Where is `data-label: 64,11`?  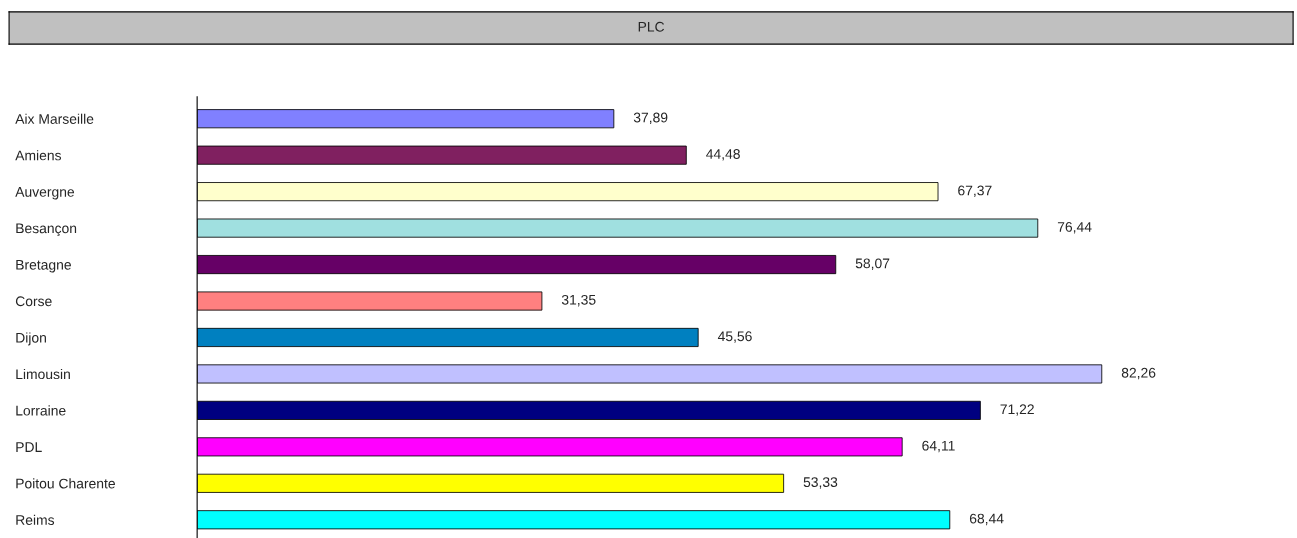 data-label: 64,11 is located at coordinates (938, 446).